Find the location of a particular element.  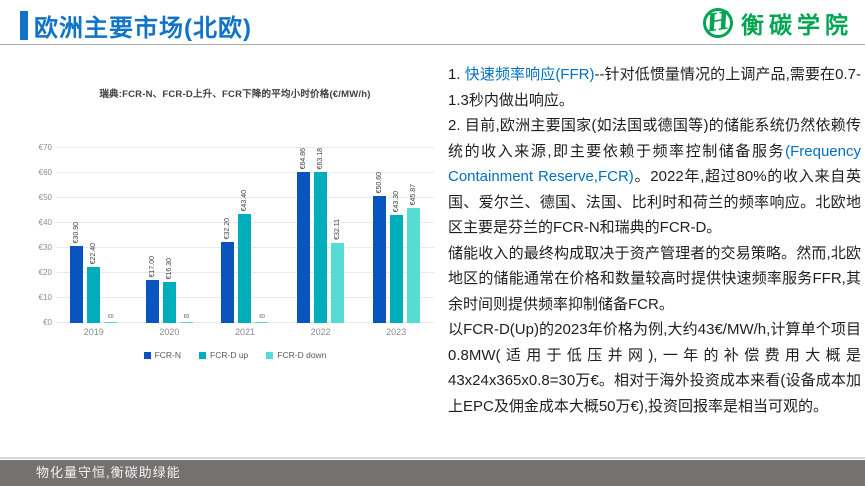

bar-wrap: €16.30 is located at coordinates (169, 235).